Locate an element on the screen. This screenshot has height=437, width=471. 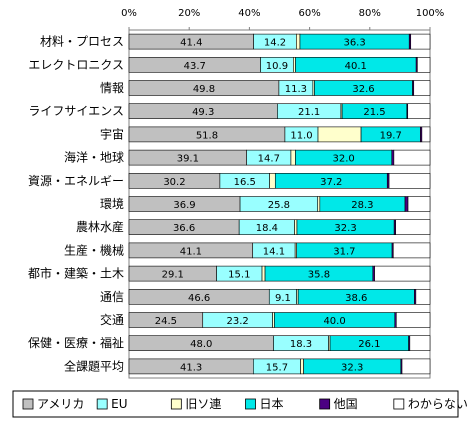
data-label: 49.8 is located at coordinates (204, 89).